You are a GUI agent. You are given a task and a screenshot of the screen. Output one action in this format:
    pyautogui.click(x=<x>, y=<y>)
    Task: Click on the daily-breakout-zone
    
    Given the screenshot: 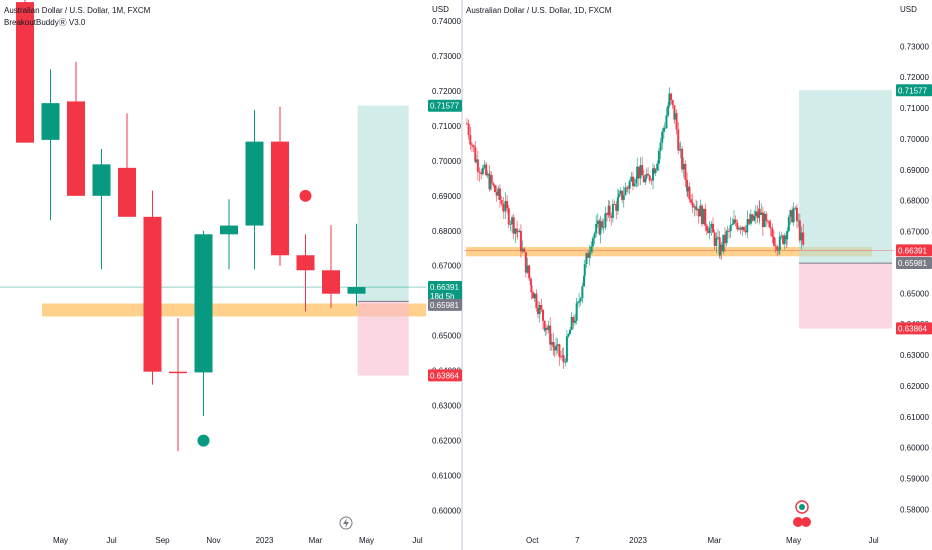 What is the action you would take?
    pyautogui.click(x=669, y=252)
    